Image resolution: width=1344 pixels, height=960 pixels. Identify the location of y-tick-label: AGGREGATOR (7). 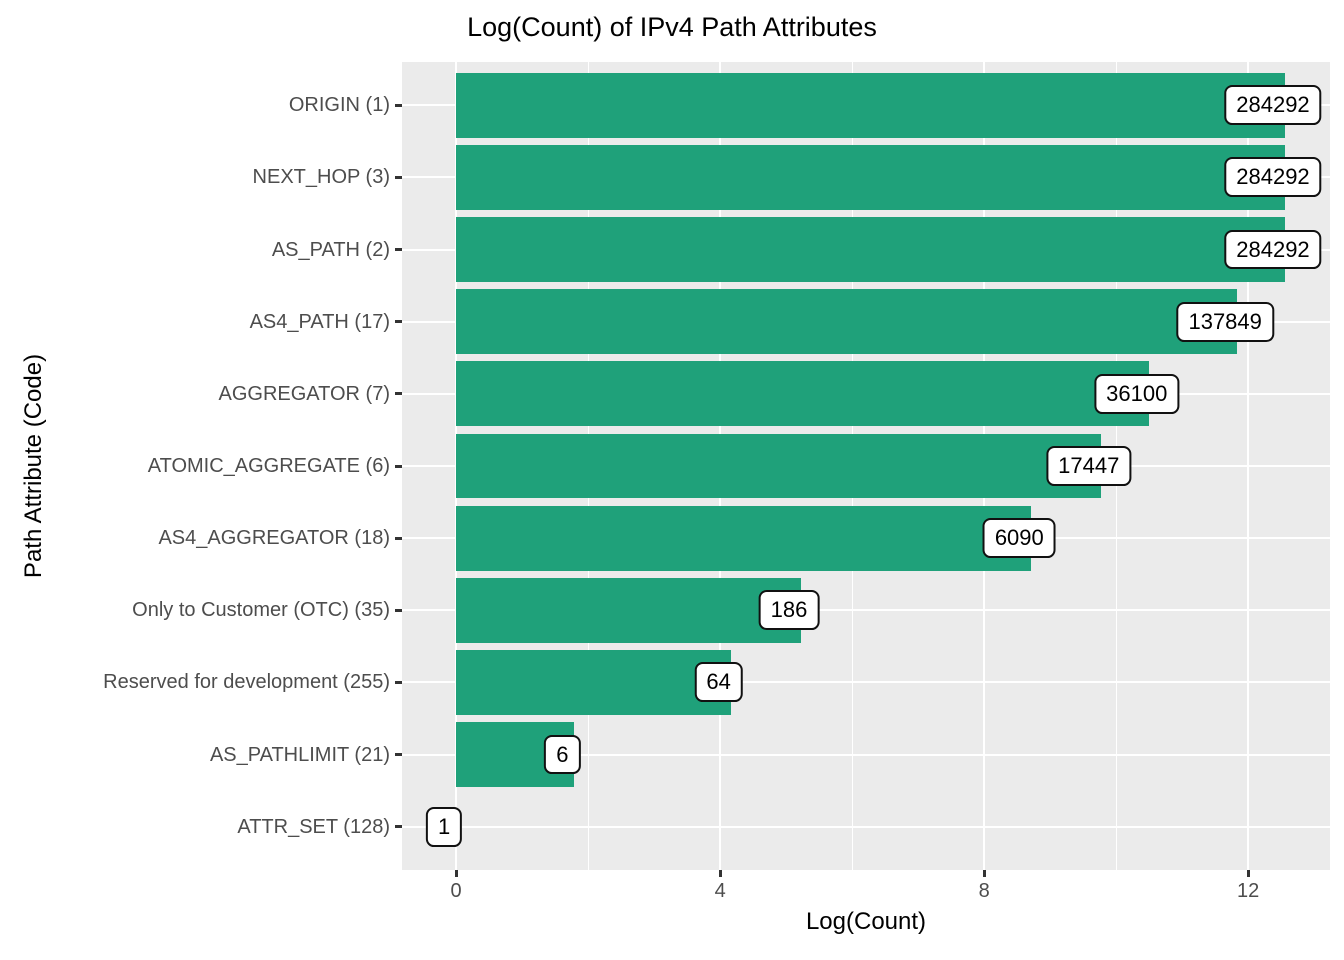
(304, 393).